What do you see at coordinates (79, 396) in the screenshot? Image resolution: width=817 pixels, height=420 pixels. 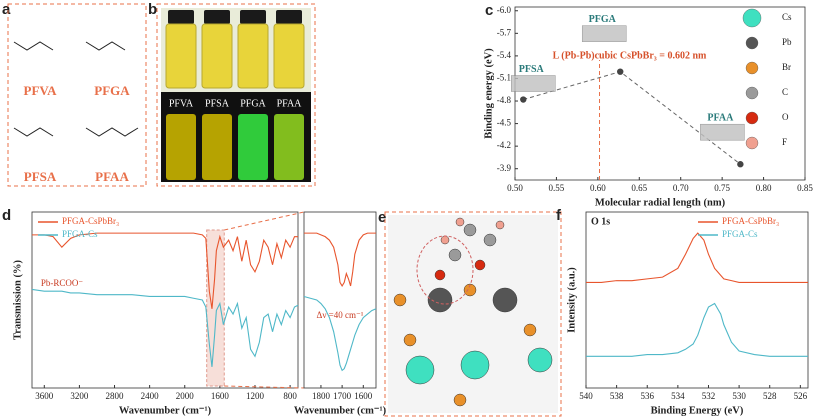 I see `x-tick-label: 3200` at bounding box center [79, 396].